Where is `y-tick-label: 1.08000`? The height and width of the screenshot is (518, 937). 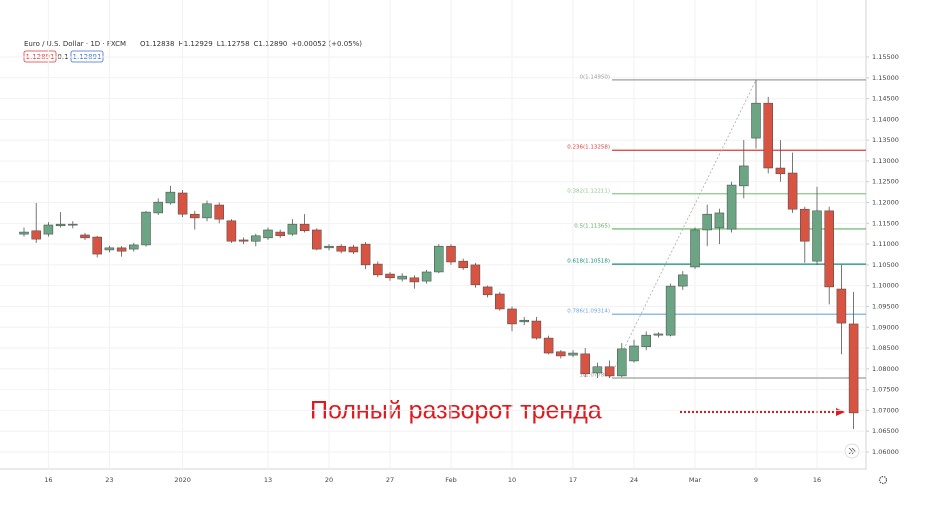 y-tick-label: 1.08000 is located at coordinates (885, 369).